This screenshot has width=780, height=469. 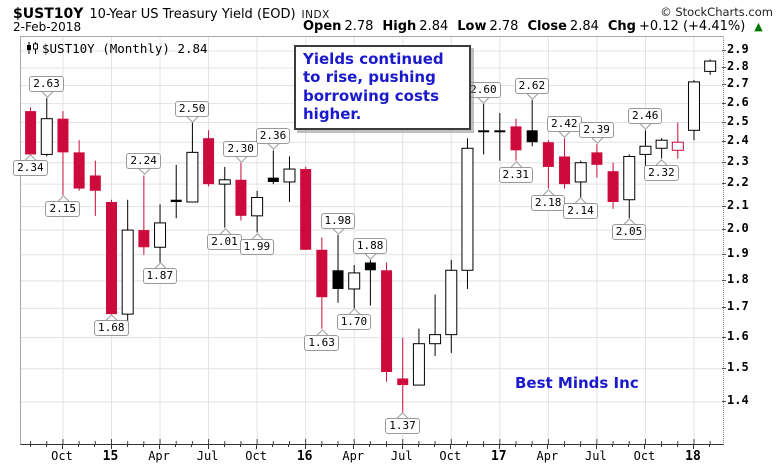 What do you see at coordinates (621, 26) in the screenshot?
I see `change-label: Chg` at bounding box center [621, 26].